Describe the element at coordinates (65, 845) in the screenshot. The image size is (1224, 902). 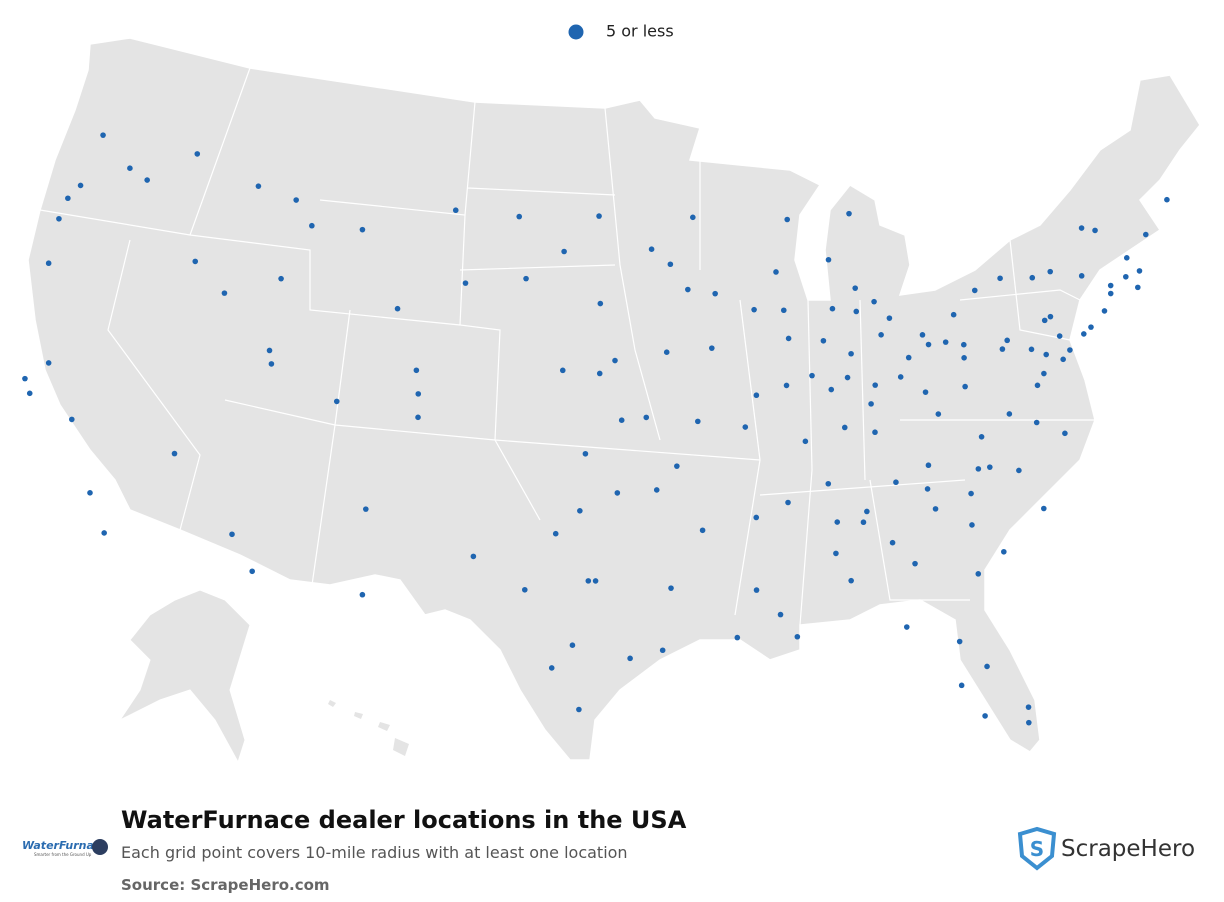
I see `left-logo-text: WaterFurnace` at that location.